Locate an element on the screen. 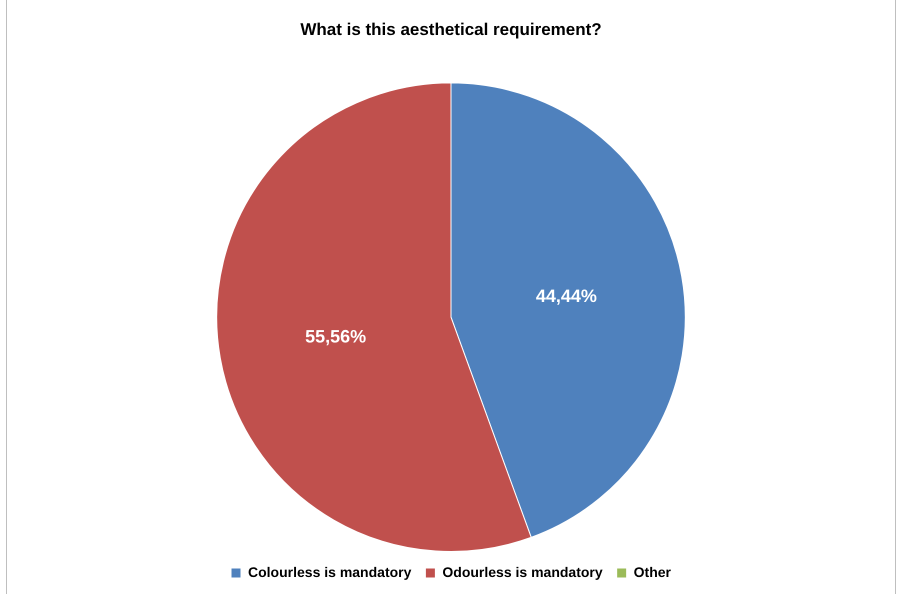 The height and width of the screenshot is (597, 901). chart-title: What is this aesthetical requirement? is located at coordinates (451, 29).